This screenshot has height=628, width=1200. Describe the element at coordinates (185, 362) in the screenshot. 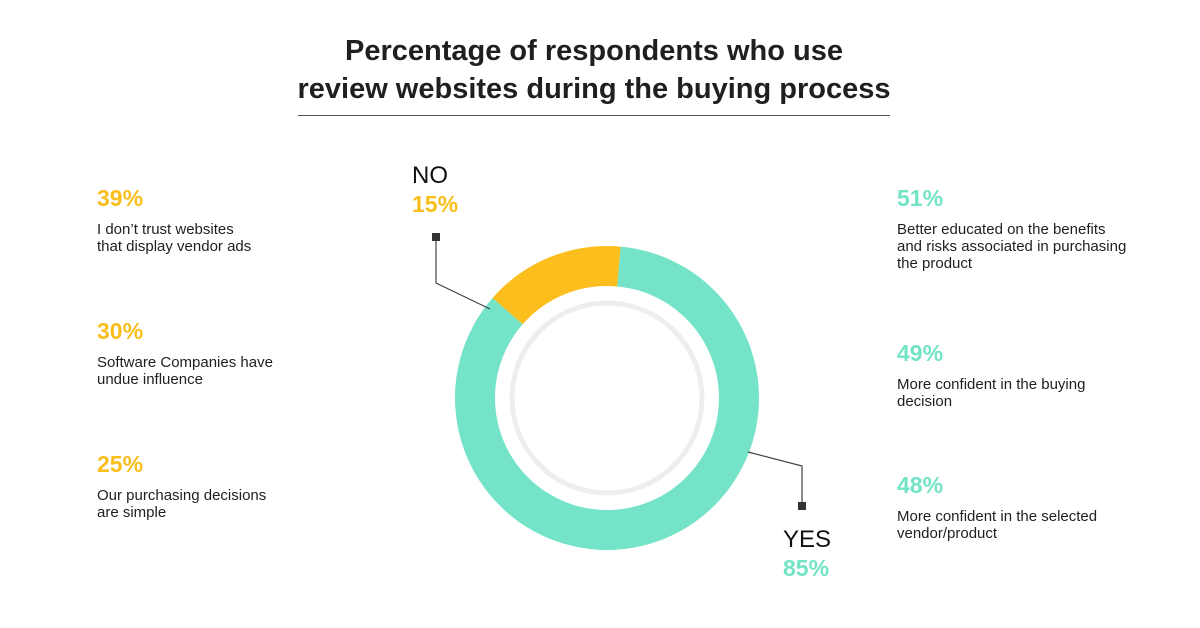

I see `left-reason-2-label-line-1: Software Companies have` at that location.